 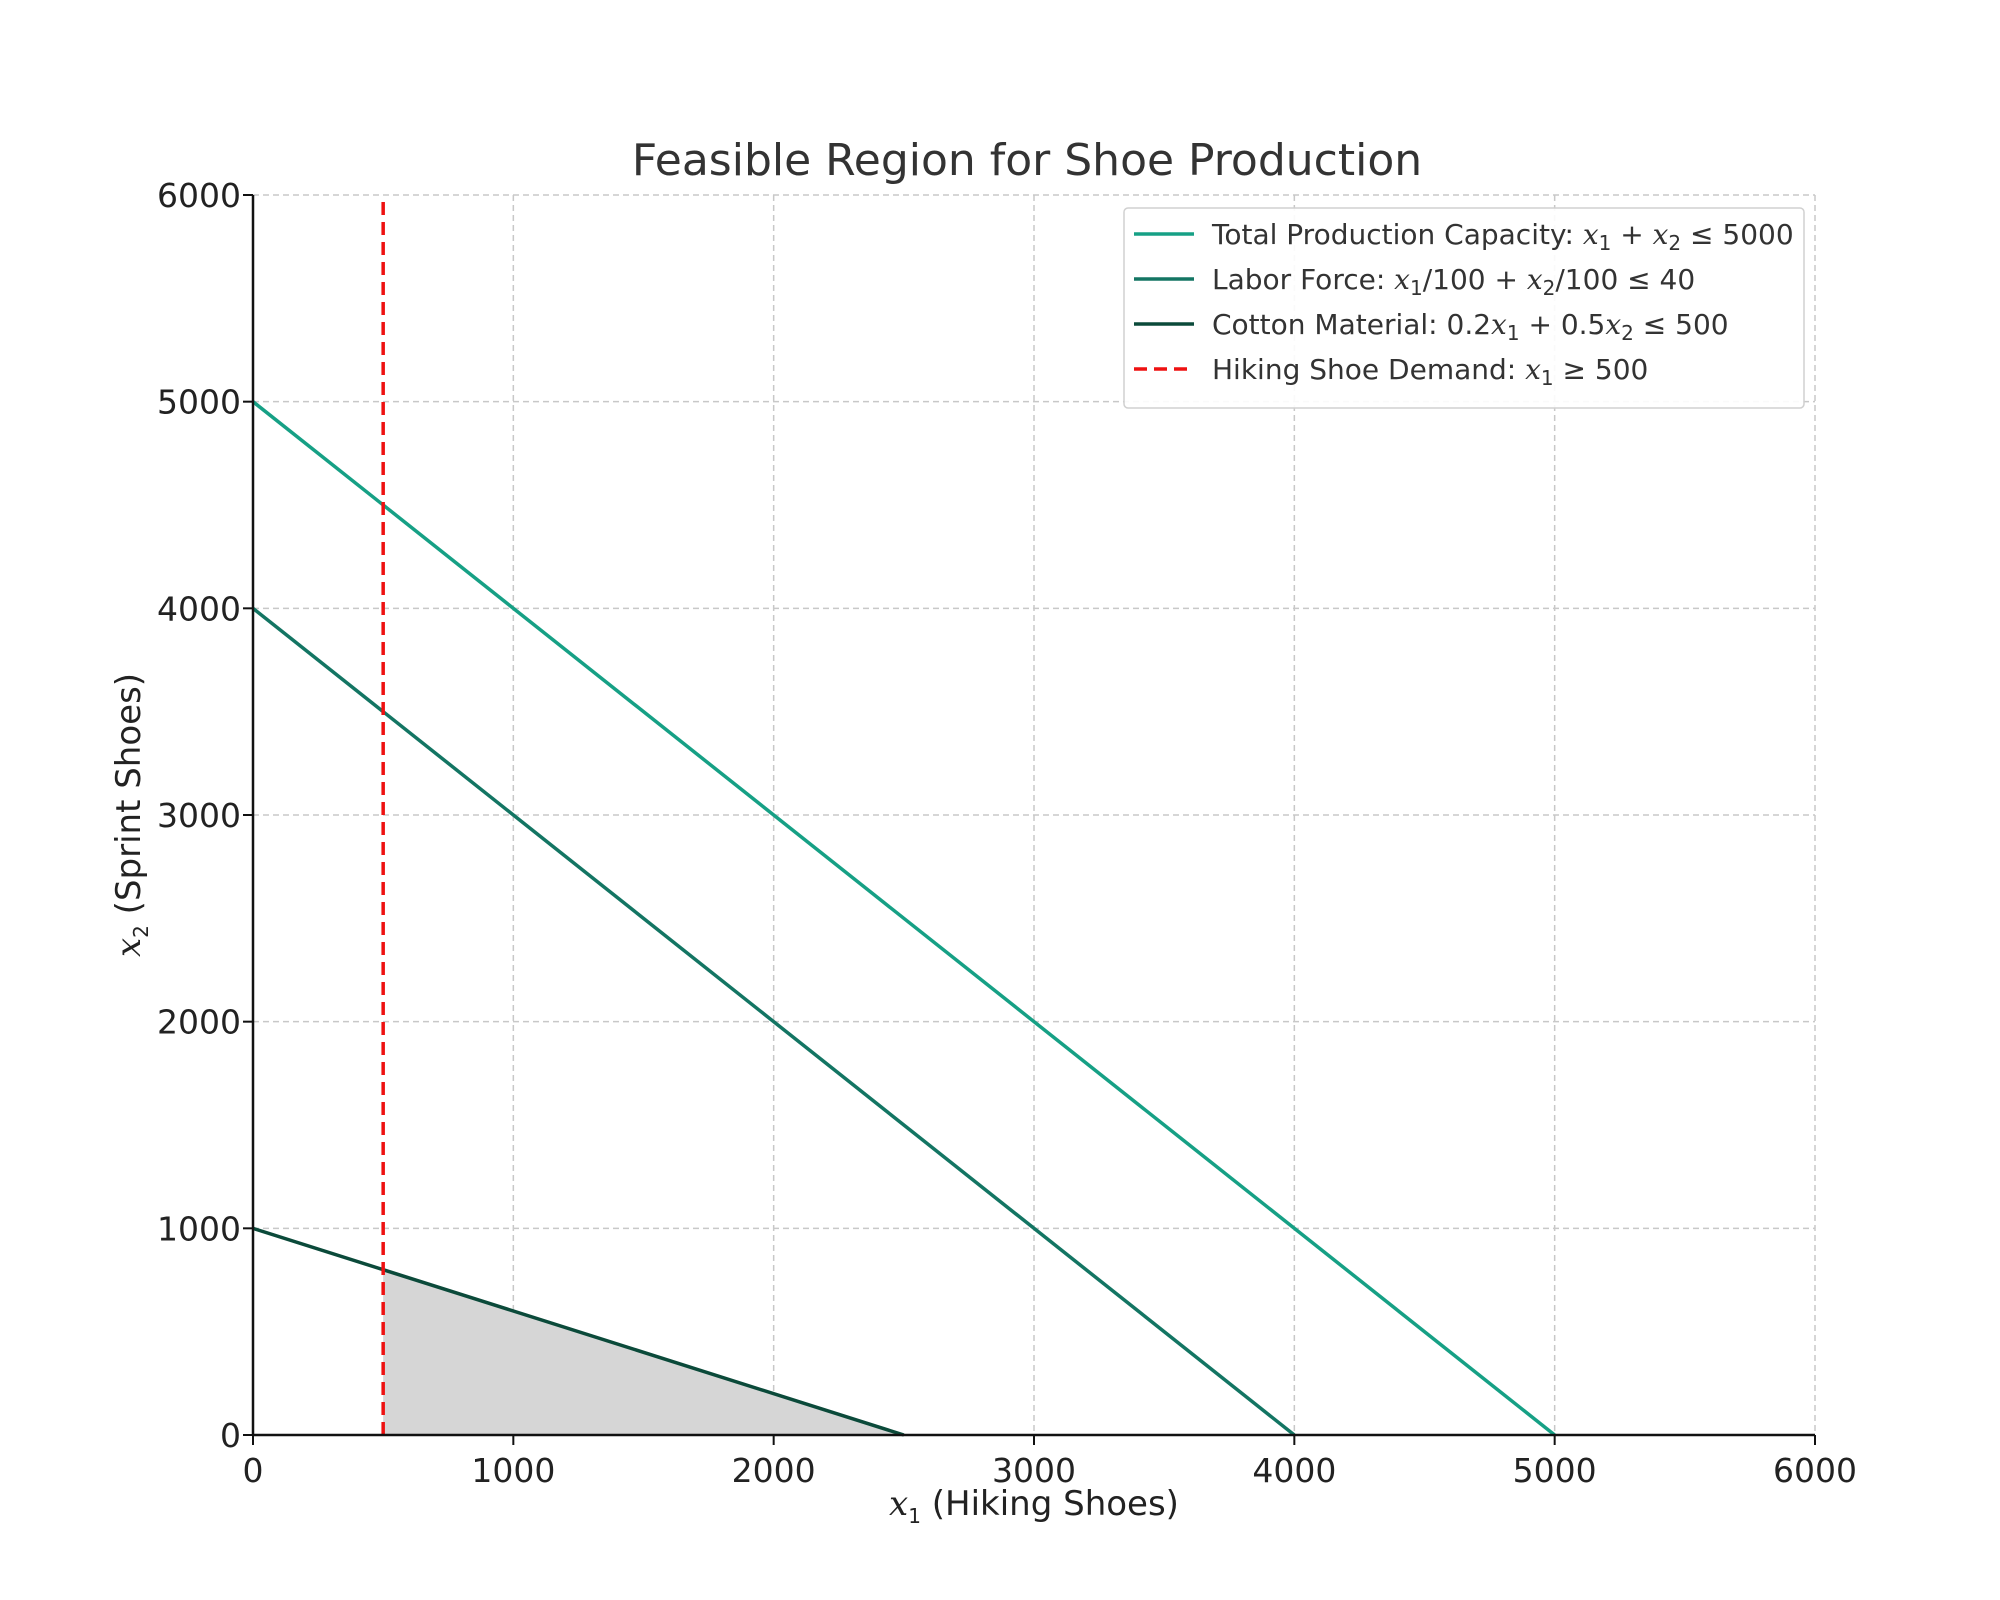 I want to click on y-tick-label-0: 0, so click(x=230, y=1435).